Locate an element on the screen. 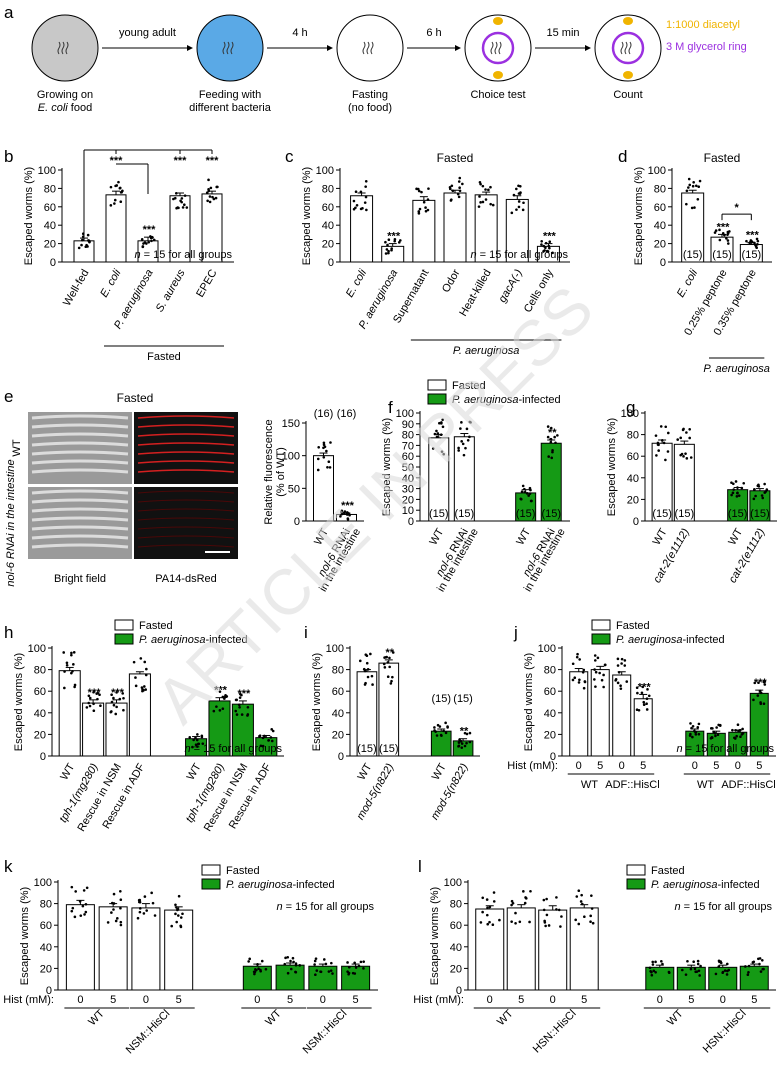 The height and width of the screenshot is (1074, 783). x-tick-label: 5 is located at coordinates (759, 766).